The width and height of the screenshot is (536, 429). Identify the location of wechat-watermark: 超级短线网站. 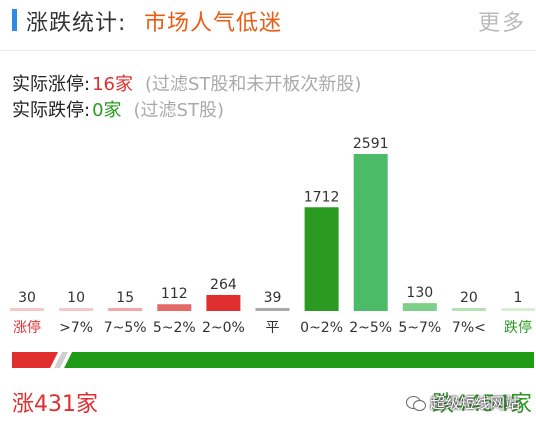
(462, 402).